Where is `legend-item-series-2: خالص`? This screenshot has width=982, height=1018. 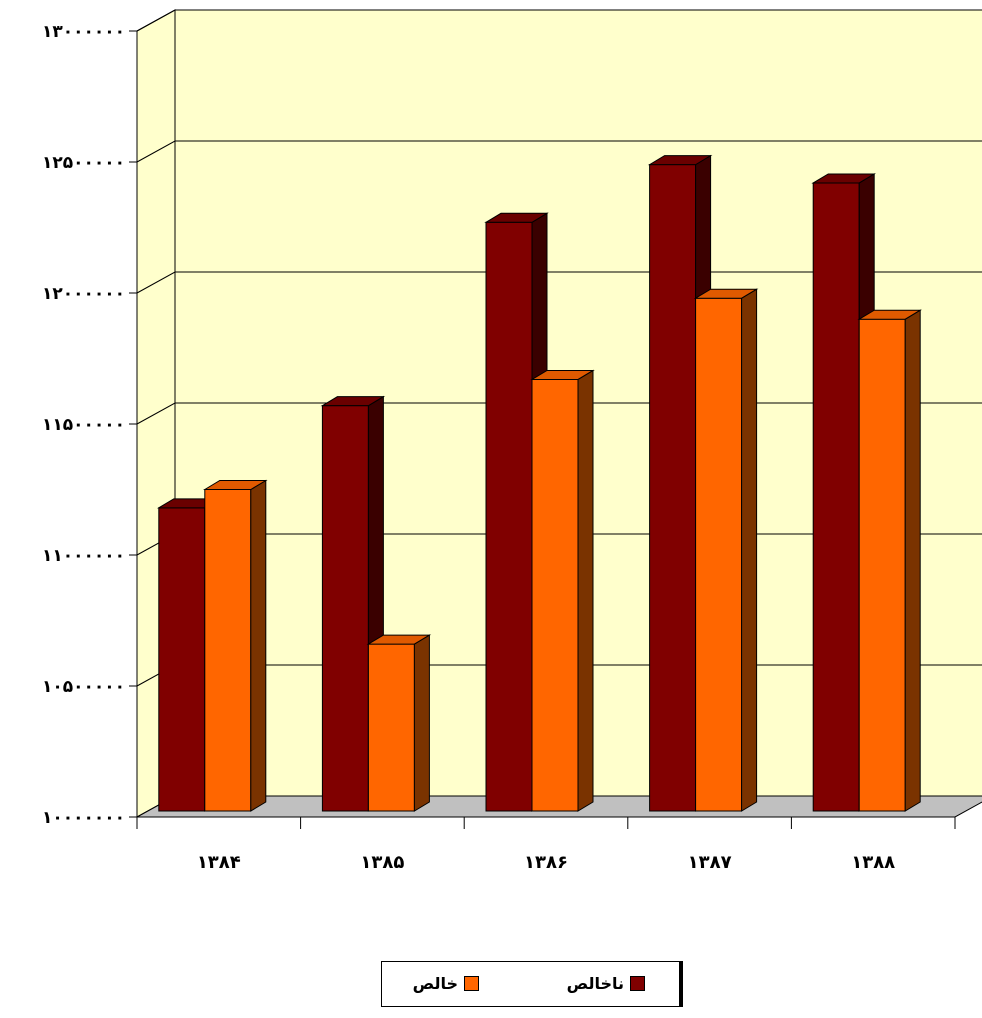 legend-item-series-2: خالص is located at coordinates (446, 983).